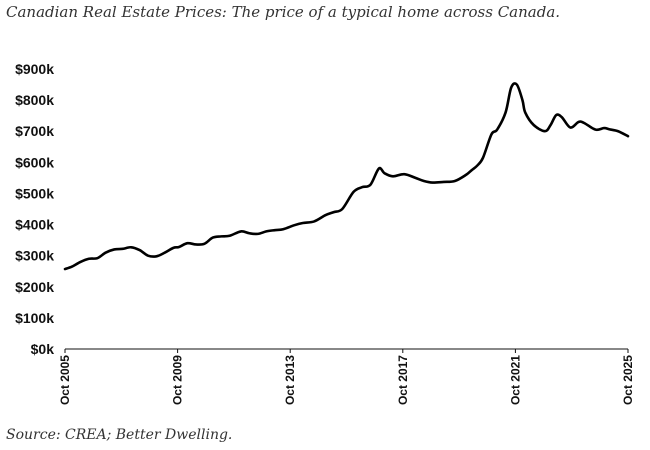 The image size is (650, 450). I want to click on x-tick-label: Oct 2005, so click(65, 380).